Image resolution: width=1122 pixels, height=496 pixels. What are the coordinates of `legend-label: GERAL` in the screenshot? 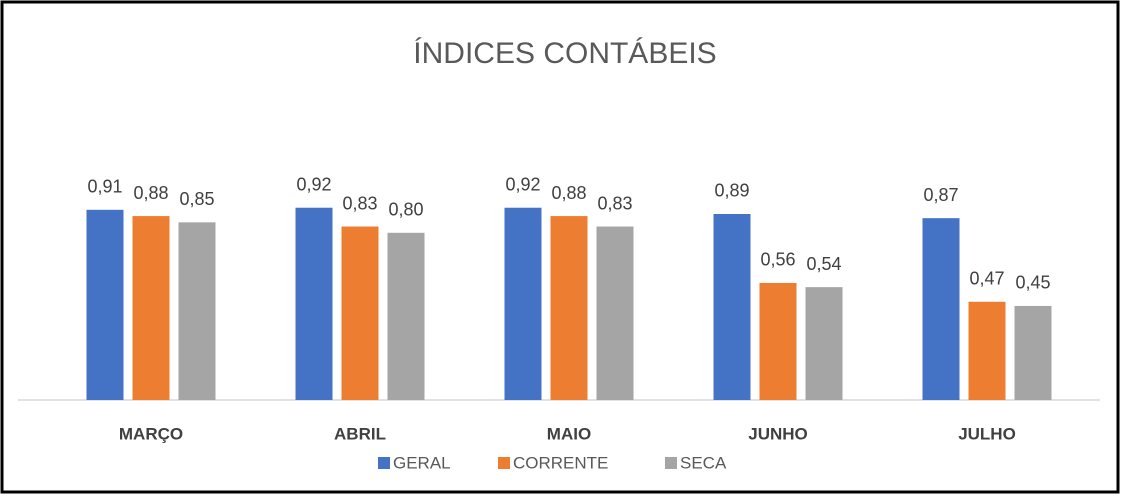 It's located at (422, 462).